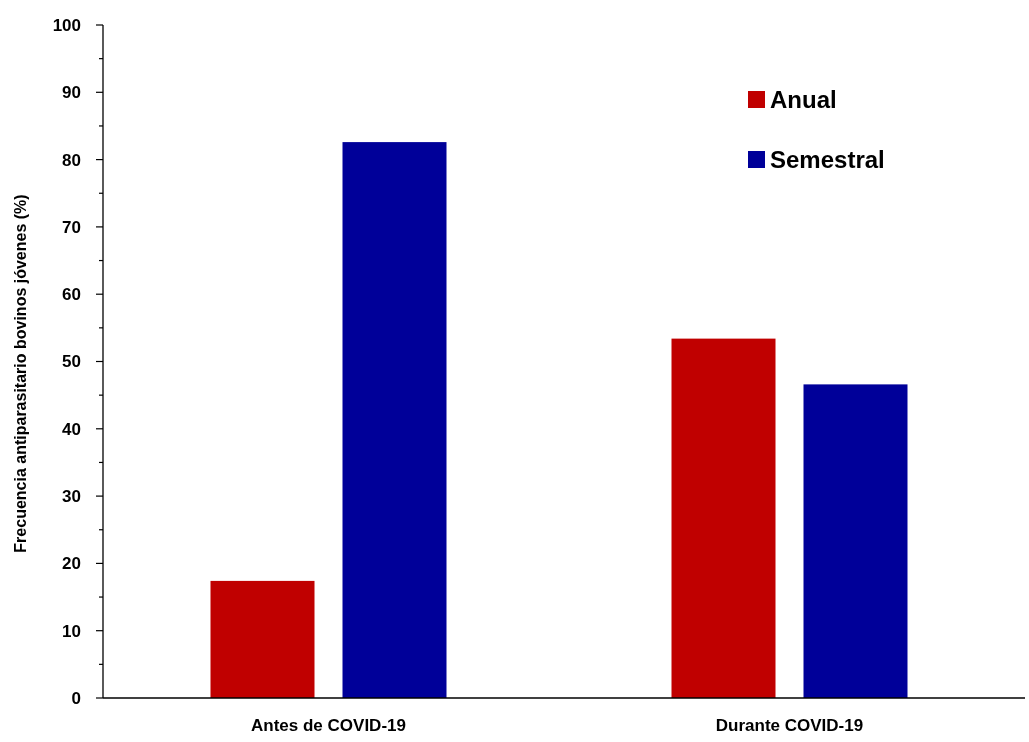  I want to click on y-tick-label: 50, so click(71, 362).